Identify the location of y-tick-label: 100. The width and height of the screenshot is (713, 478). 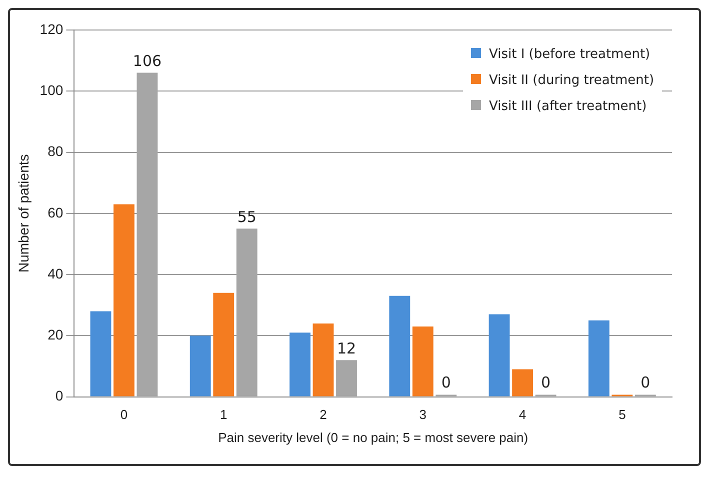
(52, 90).